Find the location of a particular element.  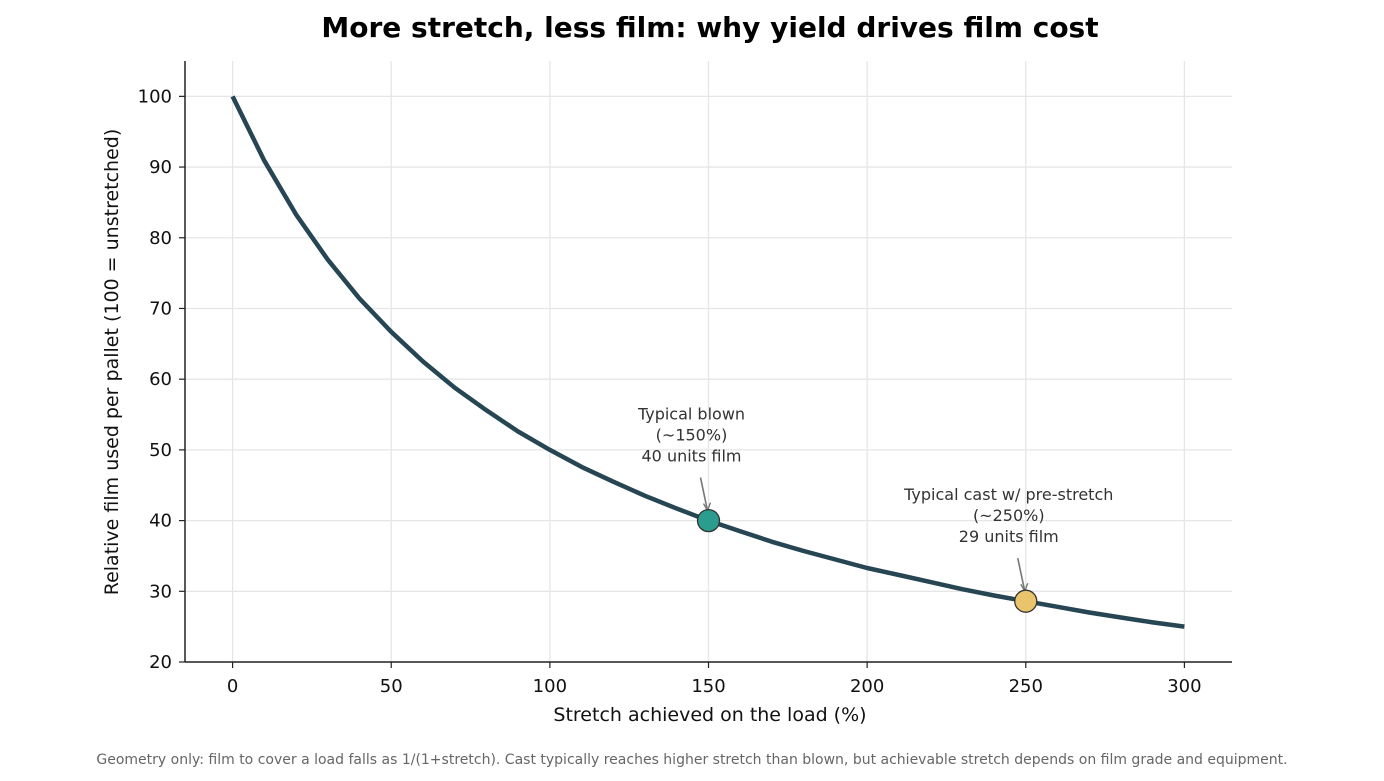

y-tick-label: 90 is located at coordinates (160, 167).